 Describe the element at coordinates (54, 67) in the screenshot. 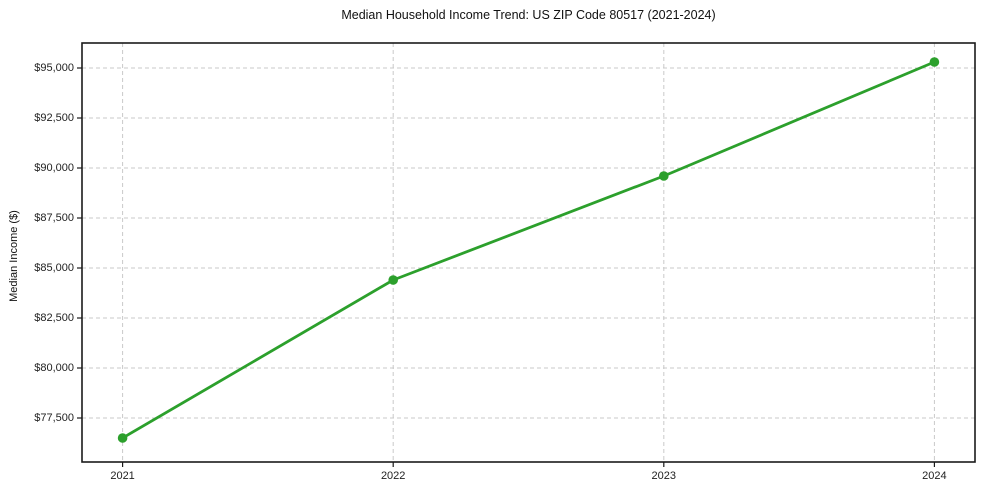

I see `y-tick-label: $95,000` at that location.